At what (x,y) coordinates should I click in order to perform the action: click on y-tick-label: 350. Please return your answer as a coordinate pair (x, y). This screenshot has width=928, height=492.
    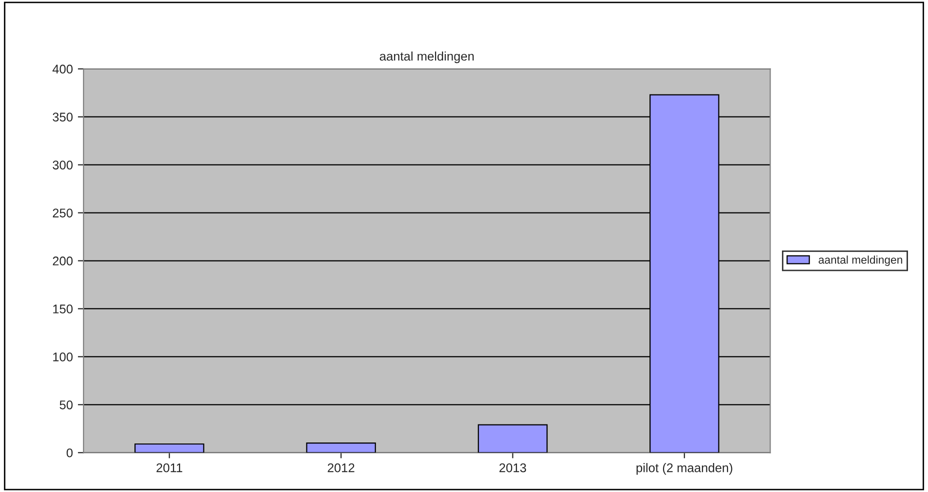
    Looking at the image, I should click on (62, 117).